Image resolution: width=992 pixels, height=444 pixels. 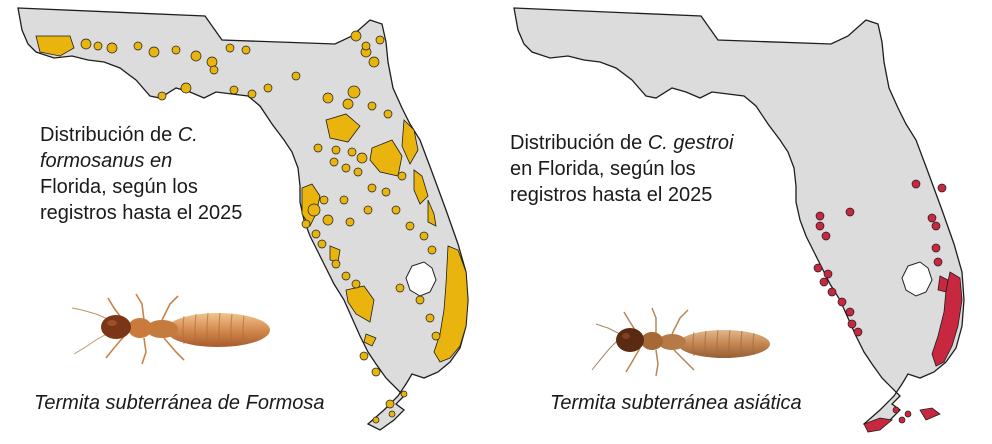 What do you see at coordinates (611, 195) in the screenshot?
I see `caption-line-3: registros hasta el 2025` at bounding box center [611, 195].